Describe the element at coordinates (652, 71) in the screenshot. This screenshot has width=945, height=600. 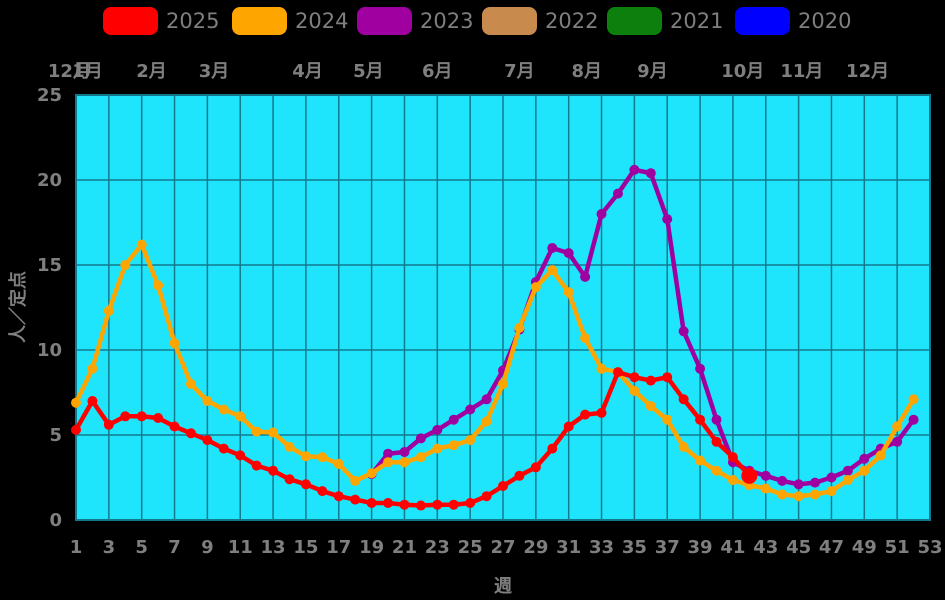
I see `month-label: 9月` at that location.